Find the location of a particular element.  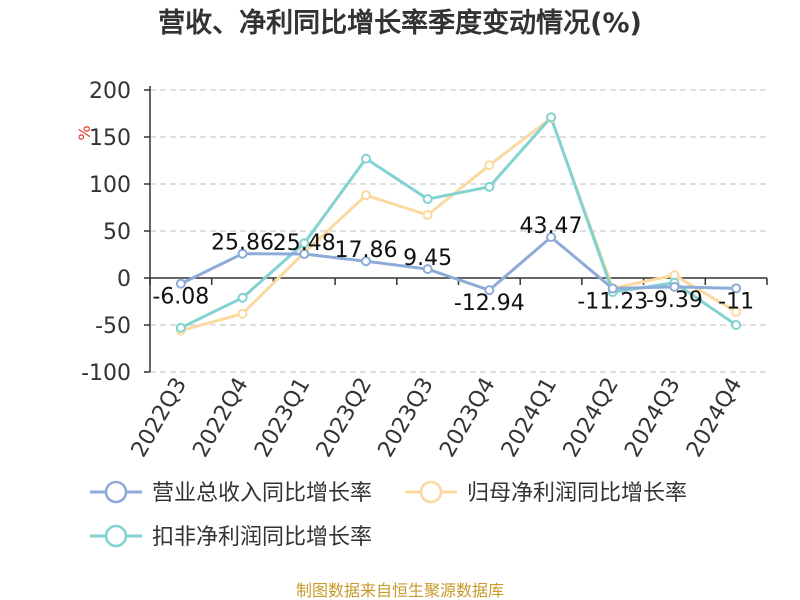

x-tick-label: 2024Q4 is located at coordinates (714, 418).